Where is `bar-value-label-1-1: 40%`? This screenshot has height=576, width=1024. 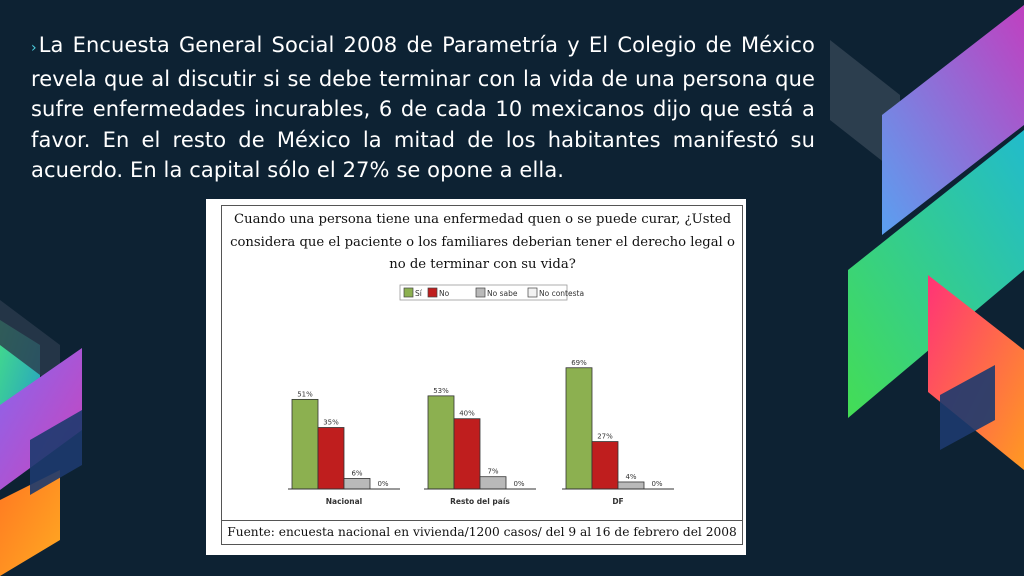 bar-value-label-1-1: 40% is located at coordinates (467, 414).